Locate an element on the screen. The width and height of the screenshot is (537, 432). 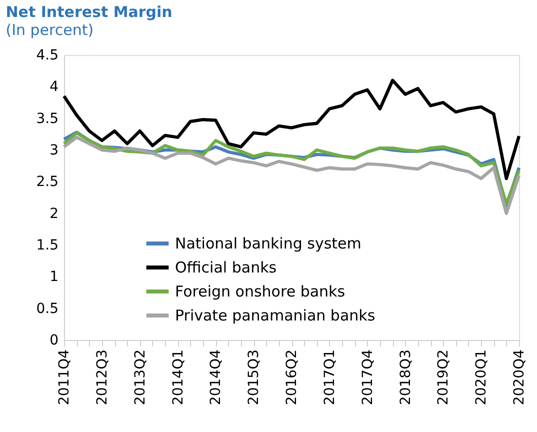
x-tick-label: 2011Q4 is located at coordinates (64, 377).